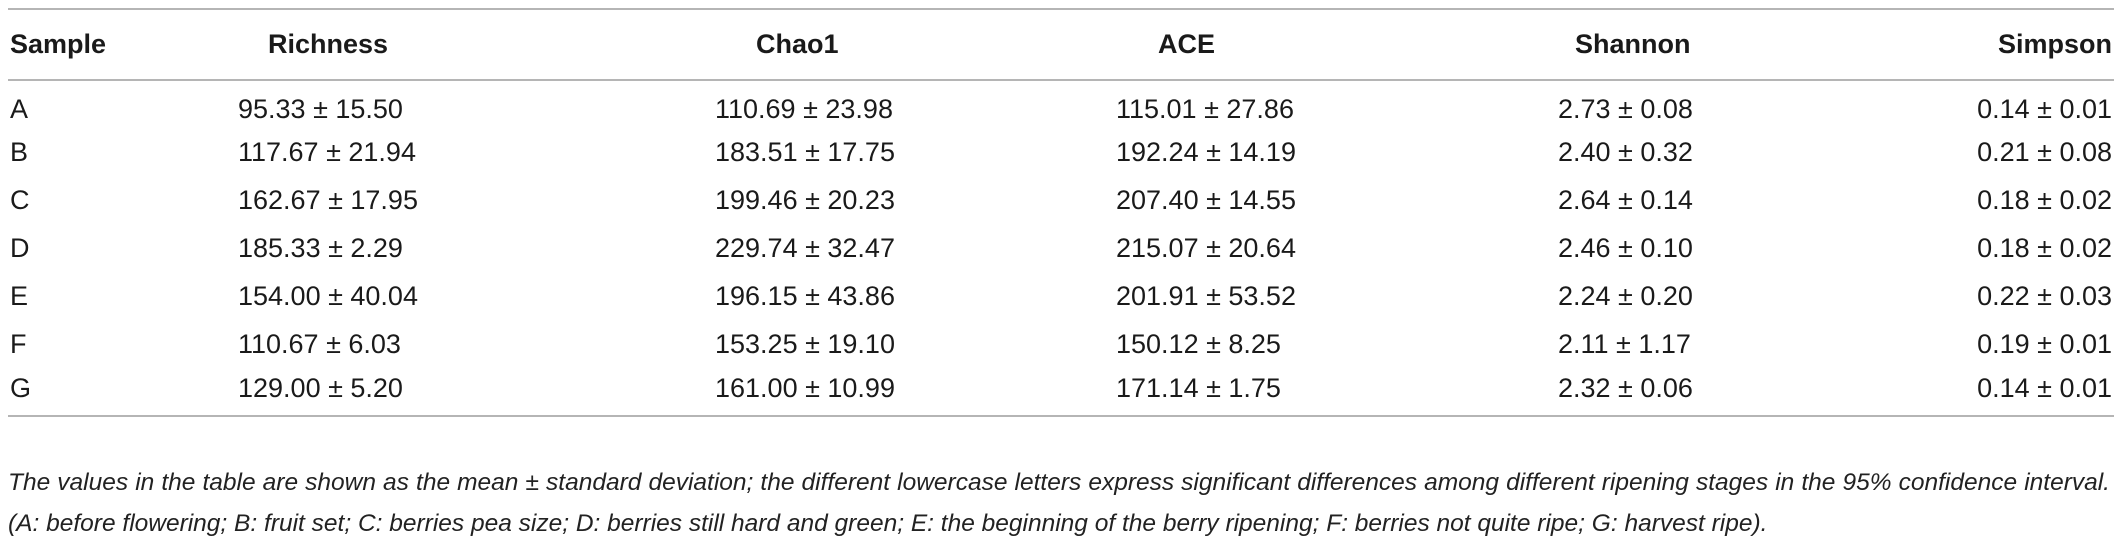 The image size is (2118, 555). Describe the element at coordinates (2044, 343) in the screenshot. I see `cell-simpson: 0.19 ± 0.01` at that location.